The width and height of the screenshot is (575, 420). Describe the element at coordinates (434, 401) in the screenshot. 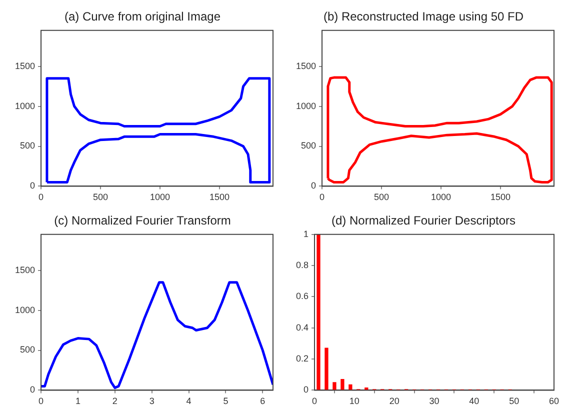

I see `x-tick-label: 30` at that location.